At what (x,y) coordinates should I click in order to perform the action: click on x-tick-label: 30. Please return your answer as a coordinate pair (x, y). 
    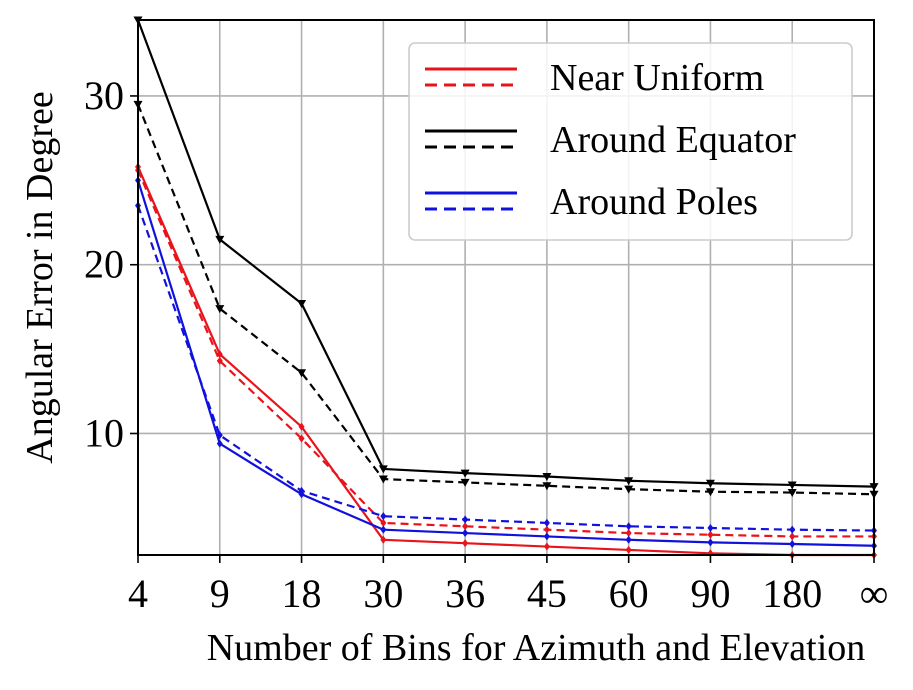
    Looking at the image, I should click on (383, 593).